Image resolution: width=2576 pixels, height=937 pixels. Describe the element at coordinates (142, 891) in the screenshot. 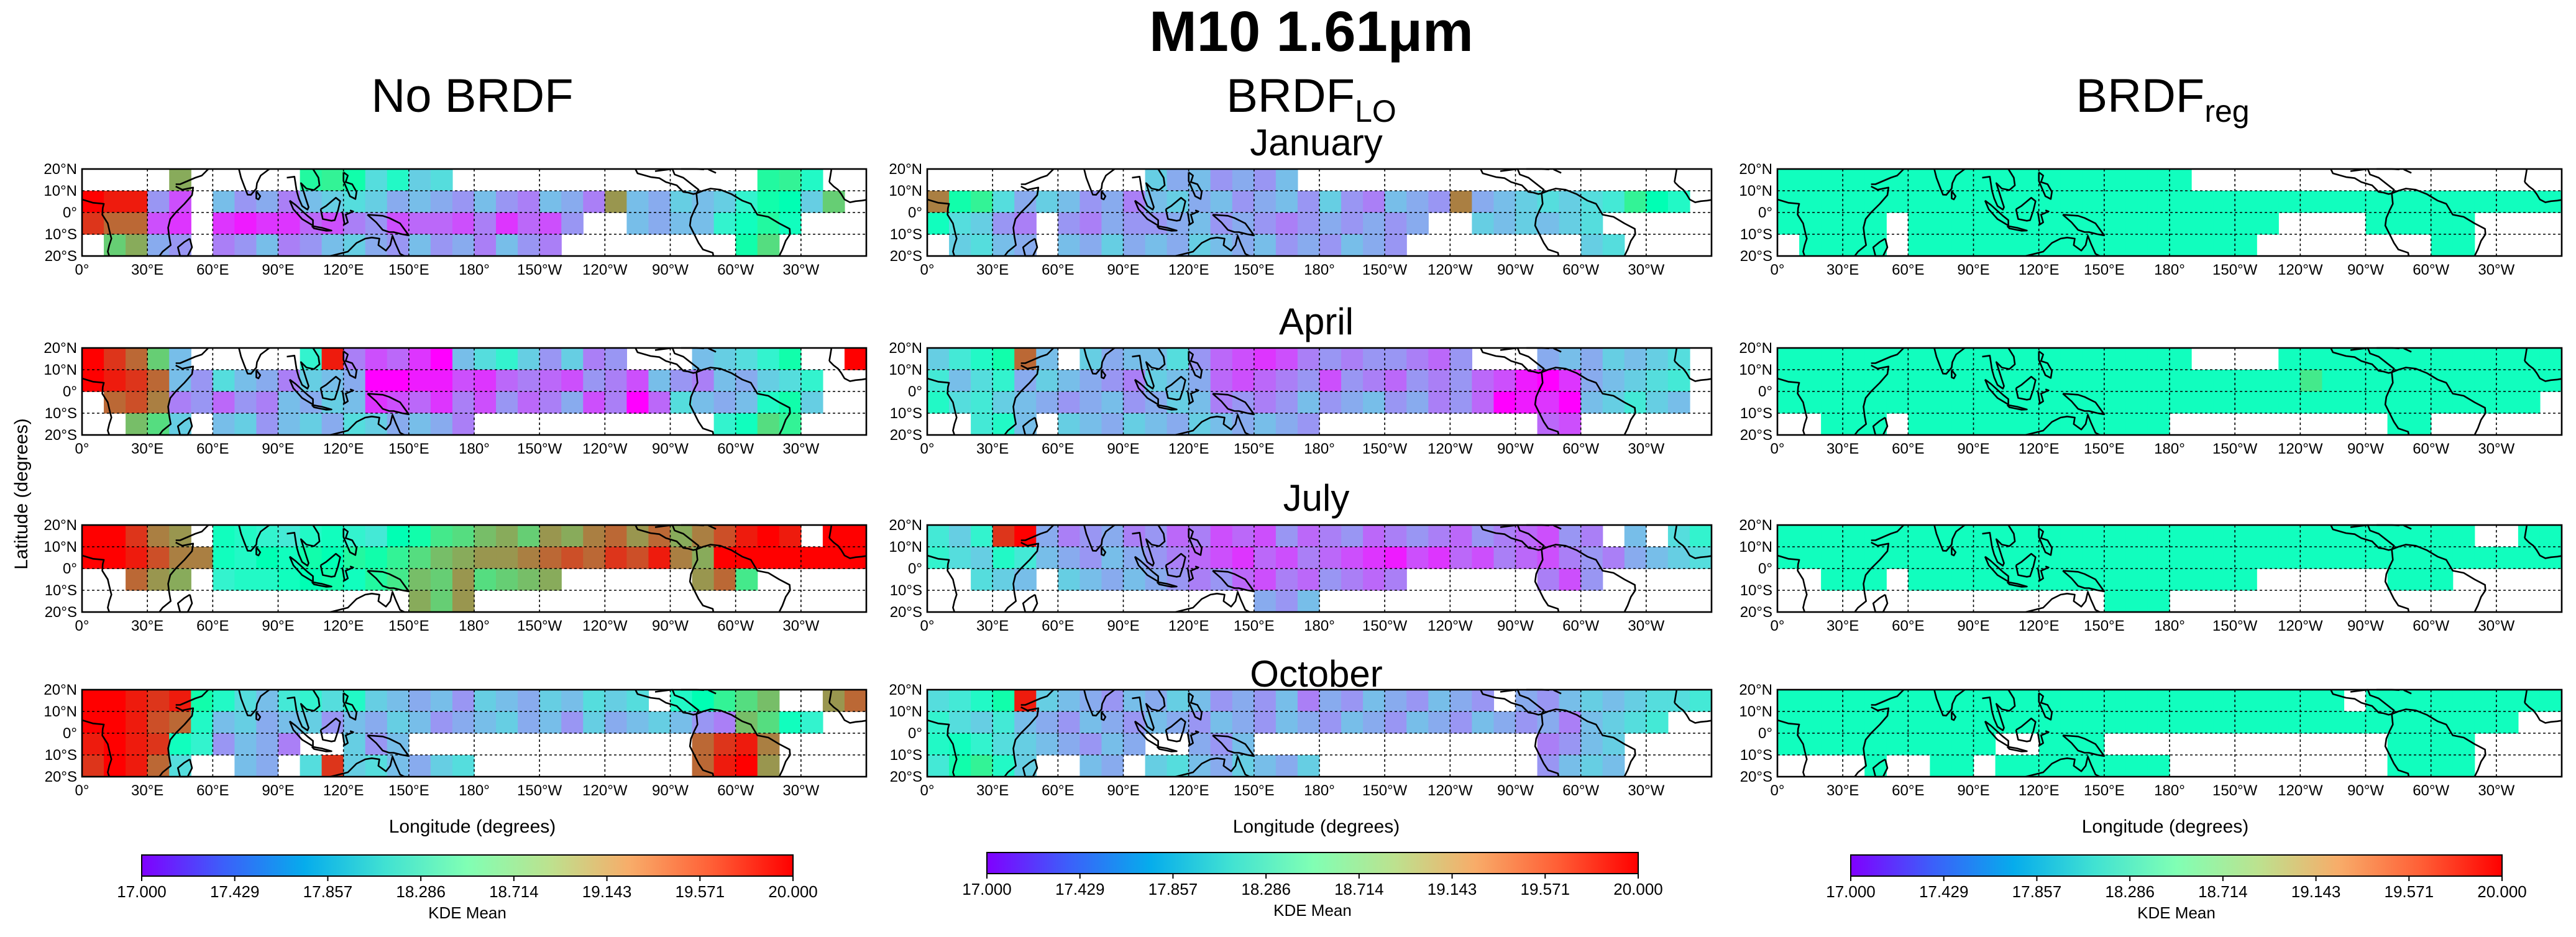

I see `colorbar-tick-label: 17.000` at that location.